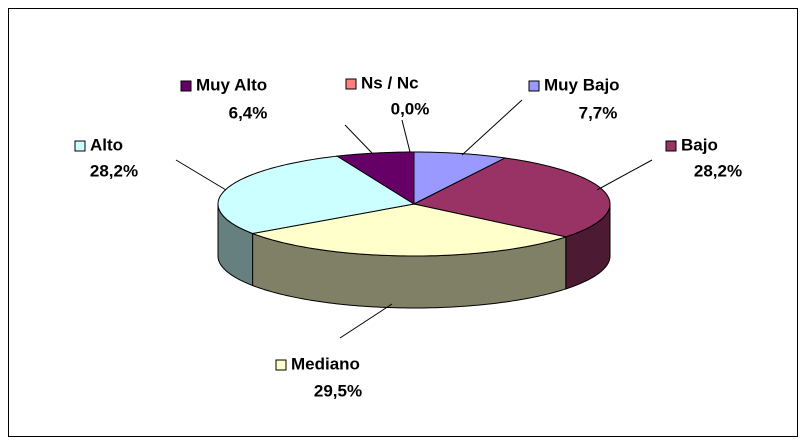  What do you see at coordinates (325, 363) in the screenshot?
I see `category-label: Mediano` at bounding box center [325, 363].